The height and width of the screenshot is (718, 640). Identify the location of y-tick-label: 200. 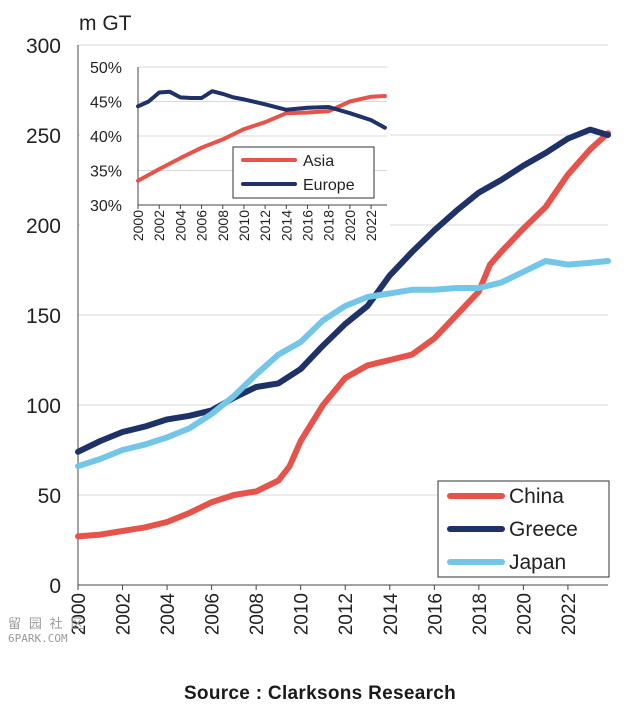
(43, 226).